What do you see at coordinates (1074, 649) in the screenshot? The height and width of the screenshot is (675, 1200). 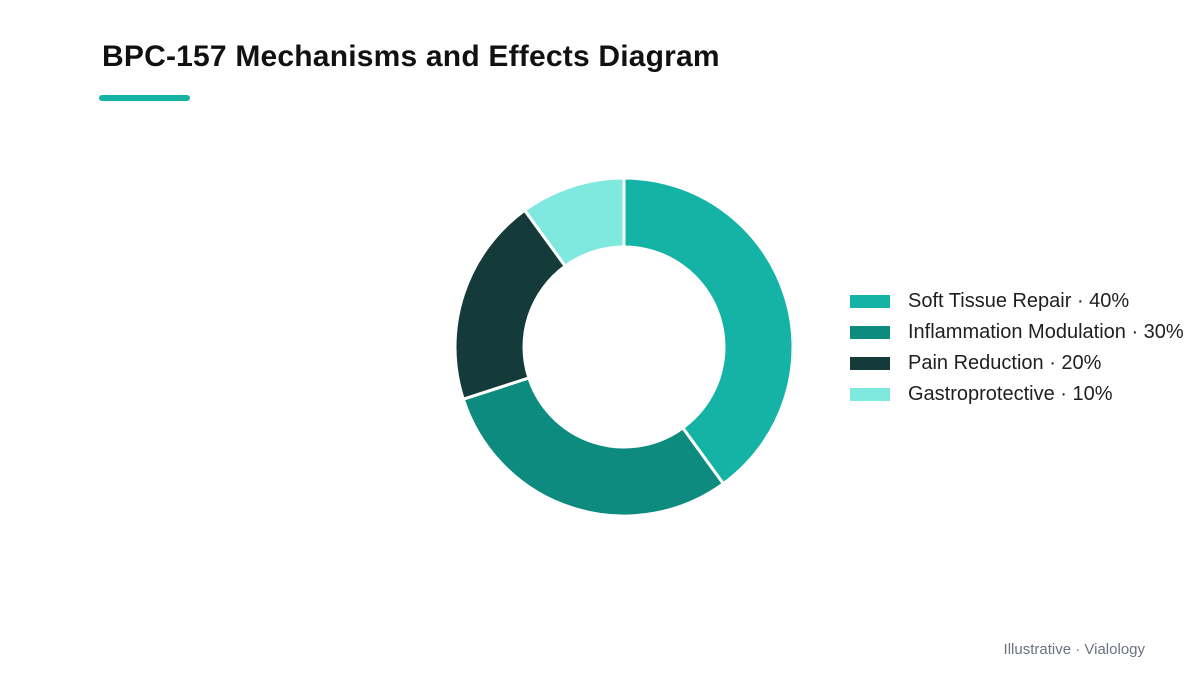 I see `source-footer: Illustrative · Vialology` at bounding box center [1074, 649].